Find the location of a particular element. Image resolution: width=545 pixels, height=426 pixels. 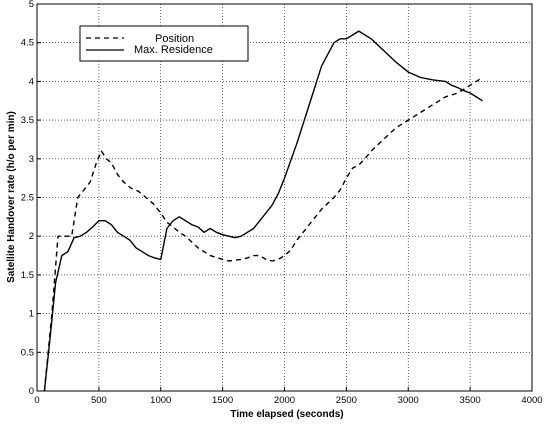

legend-label-position: Position is located at coordinates (174, 39).